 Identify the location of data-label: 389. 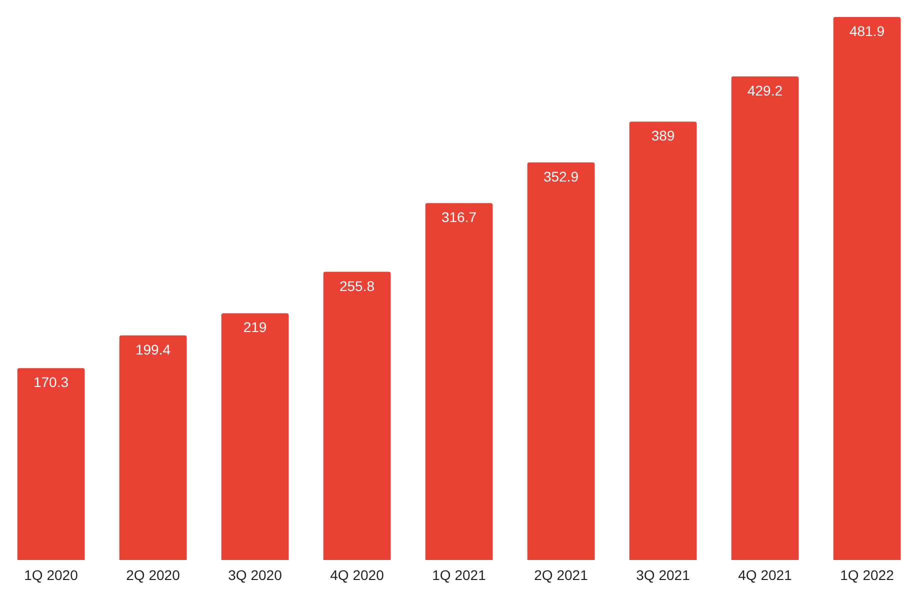
(663, 136).